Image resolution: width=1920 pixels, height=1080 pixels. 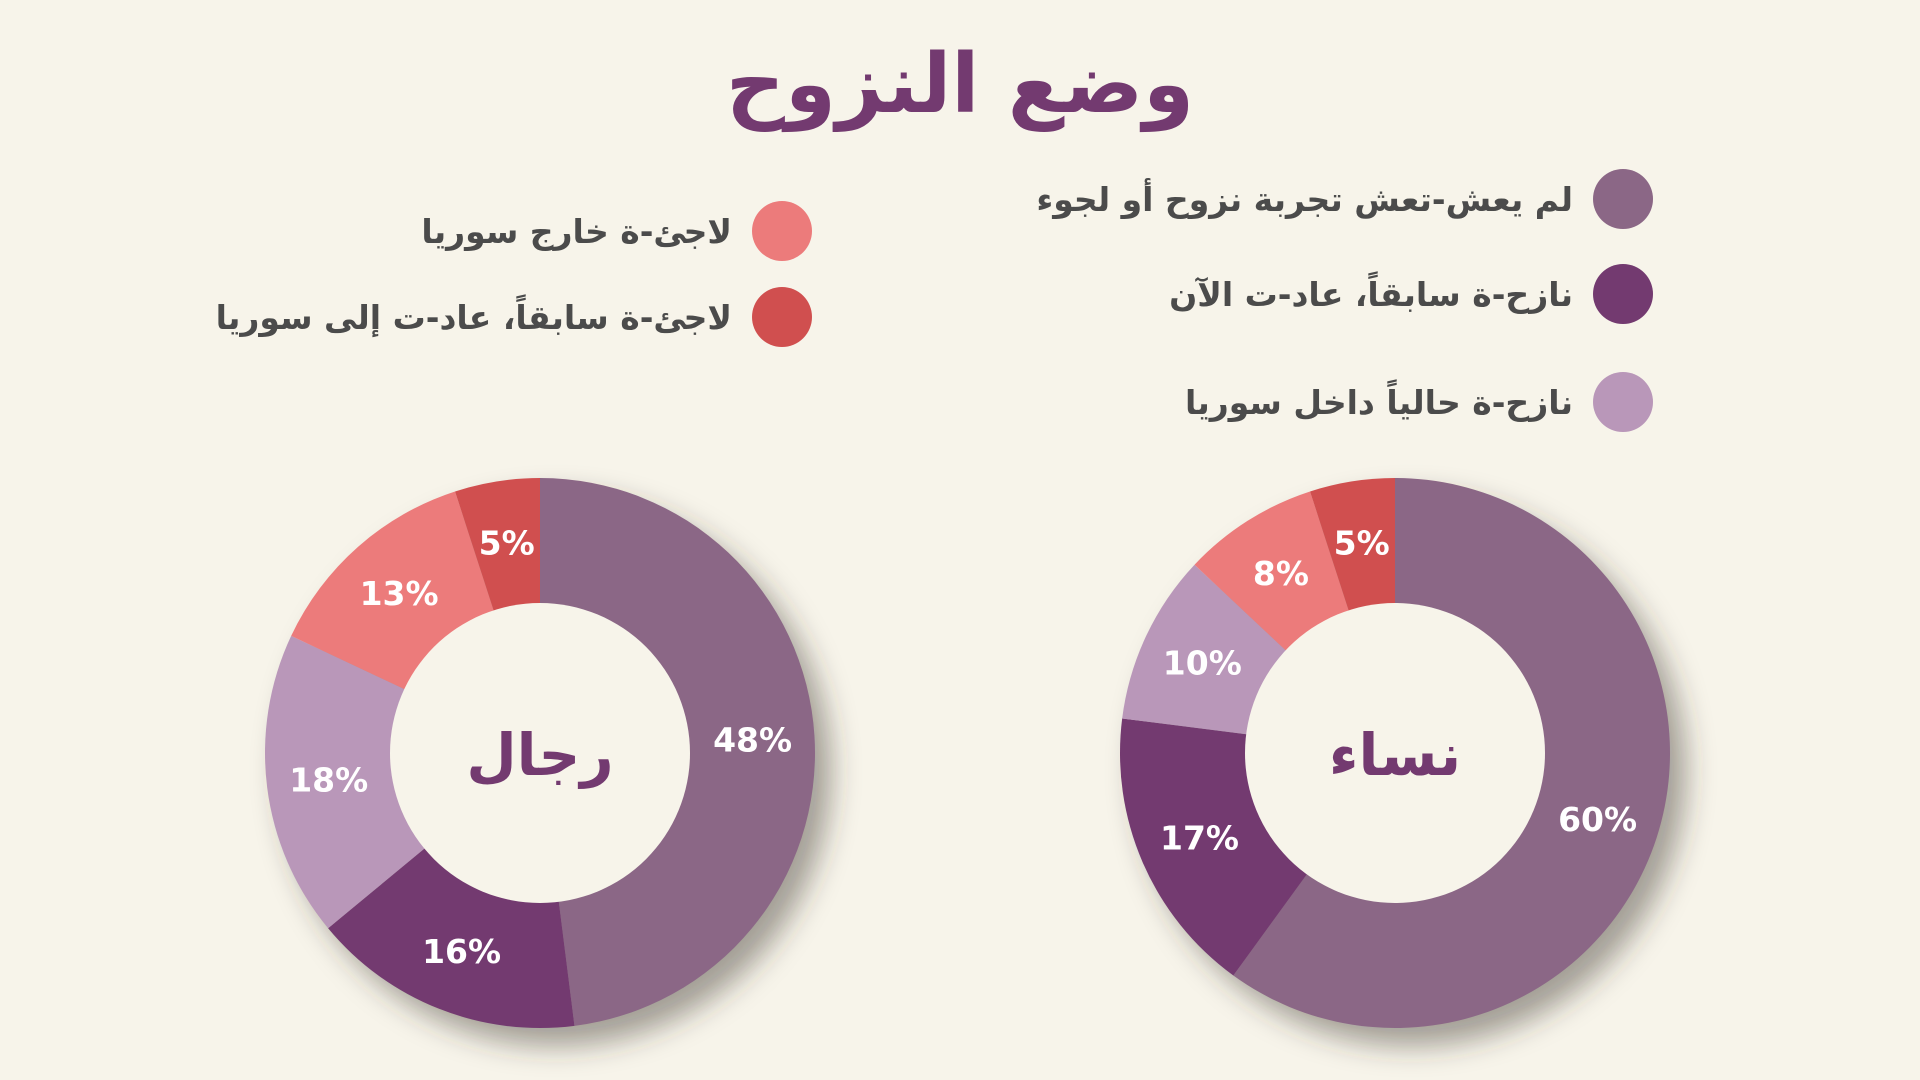 I want to click on donut-center-title: نساء, so click(x=1395, y=755).